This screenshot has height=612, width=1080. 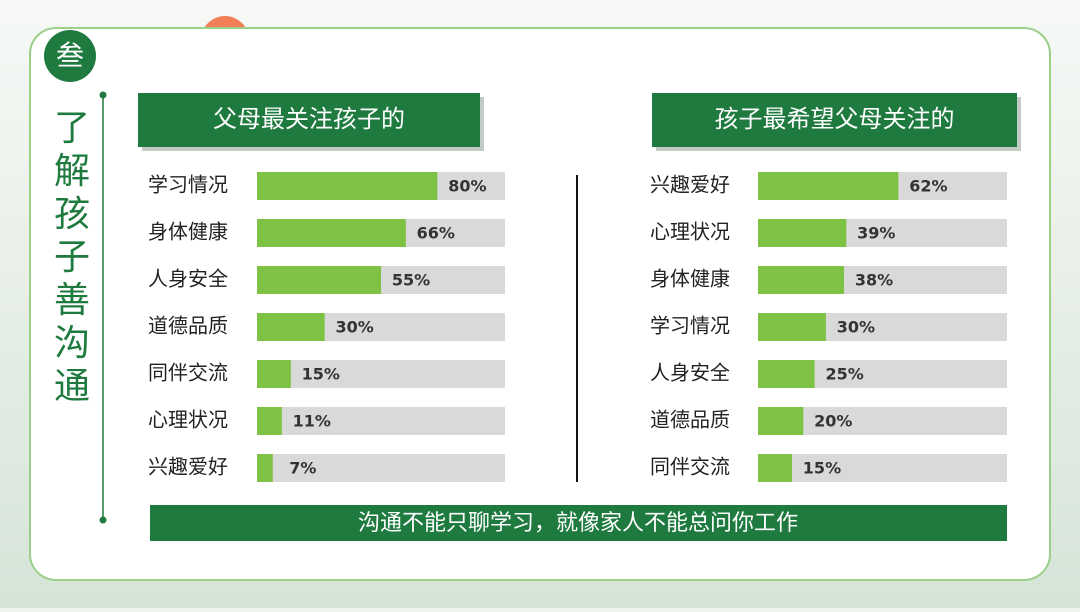 What do you see at coordinates (928, 186) in the screenshot?
I see `value-label: 62%` at bounding box center [928, 186].